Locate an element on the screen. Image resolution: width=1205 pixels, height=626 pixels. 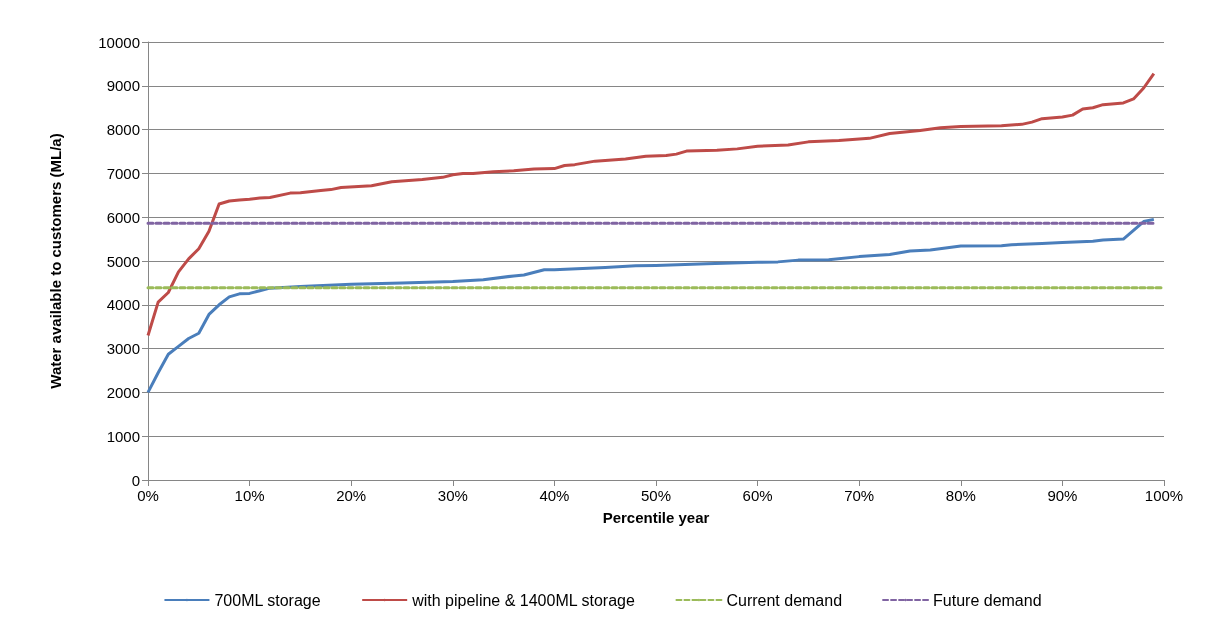
x-tick-label: 100% is located at coordinates (1164, 495).